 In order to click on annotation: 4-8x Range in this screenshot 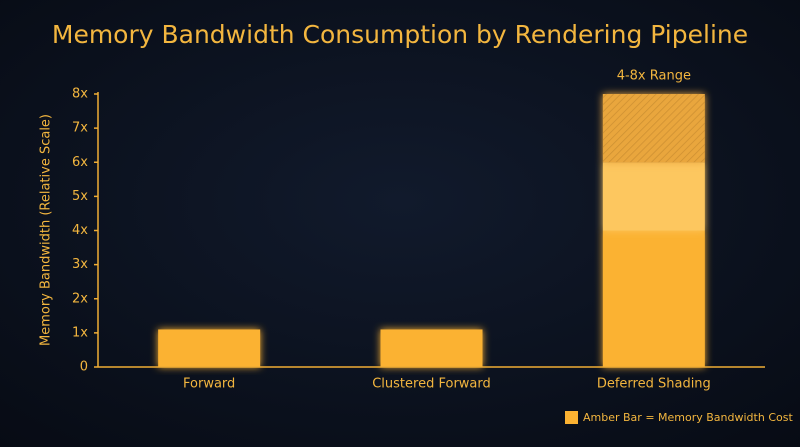, I will do `click(654, 76)`.